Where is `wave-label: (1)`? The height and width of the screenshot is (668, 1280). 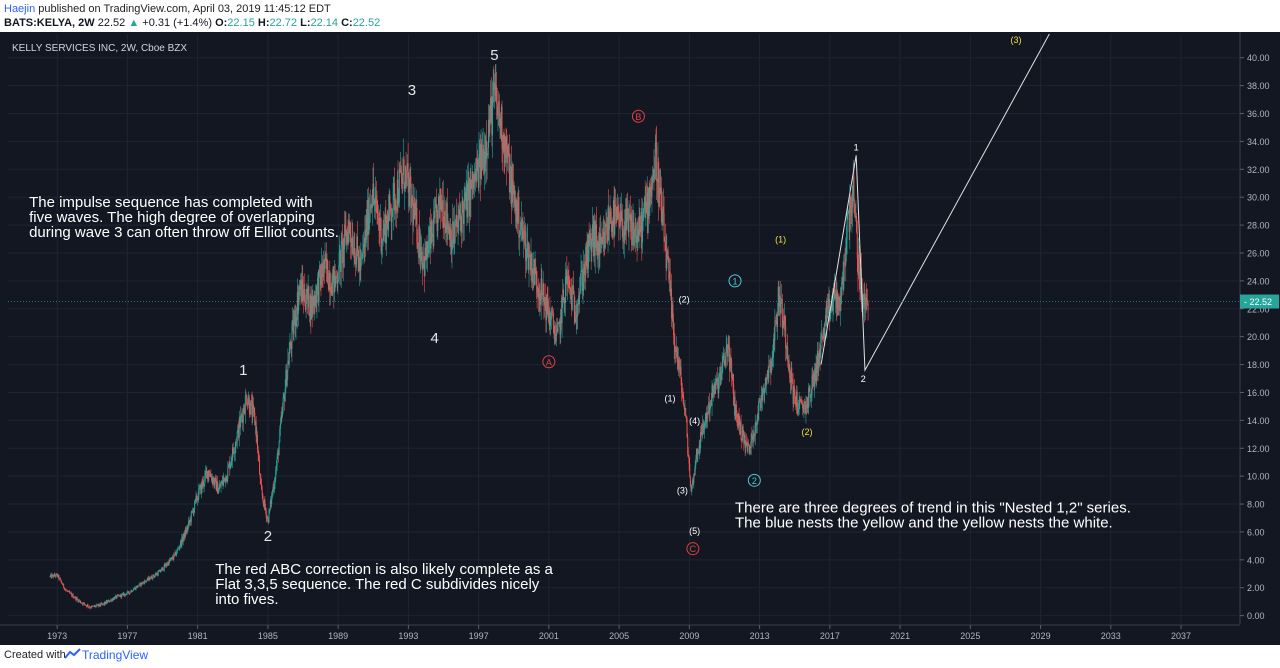 wave-label: (1) is located at coordinates (780, 240).